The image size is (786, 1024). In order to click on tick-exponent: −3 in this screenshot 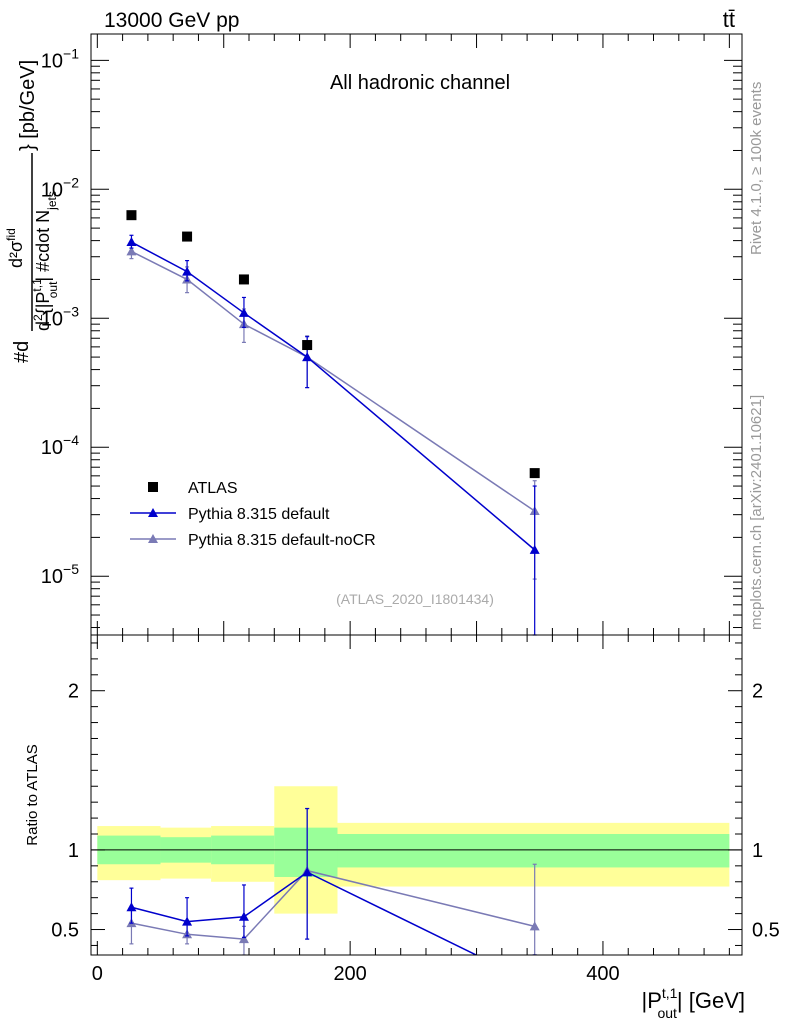, I will do `click(71, 311)`.